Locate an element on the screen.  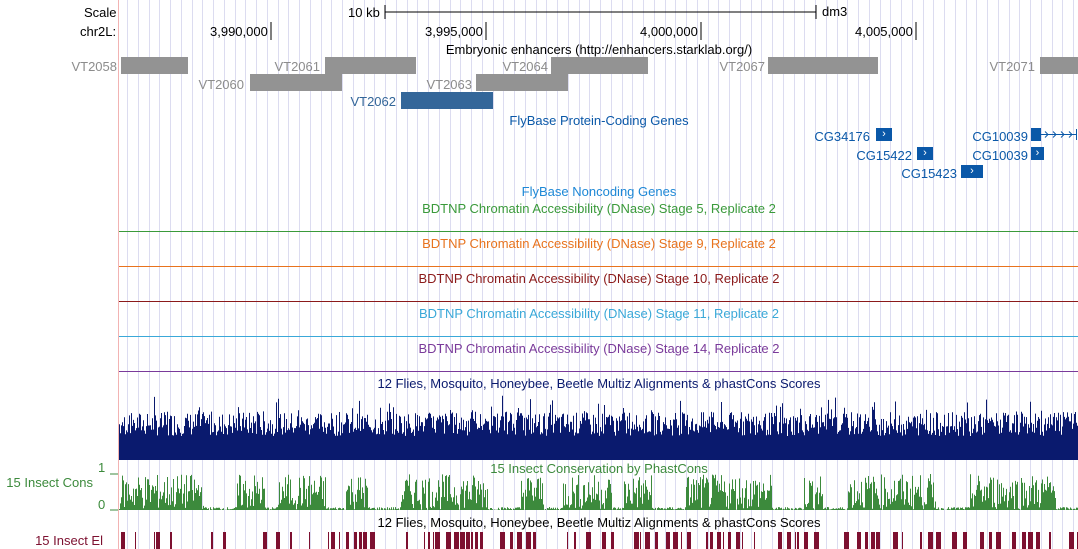
phastcons-wiggle is located at coordinates (598, 494).